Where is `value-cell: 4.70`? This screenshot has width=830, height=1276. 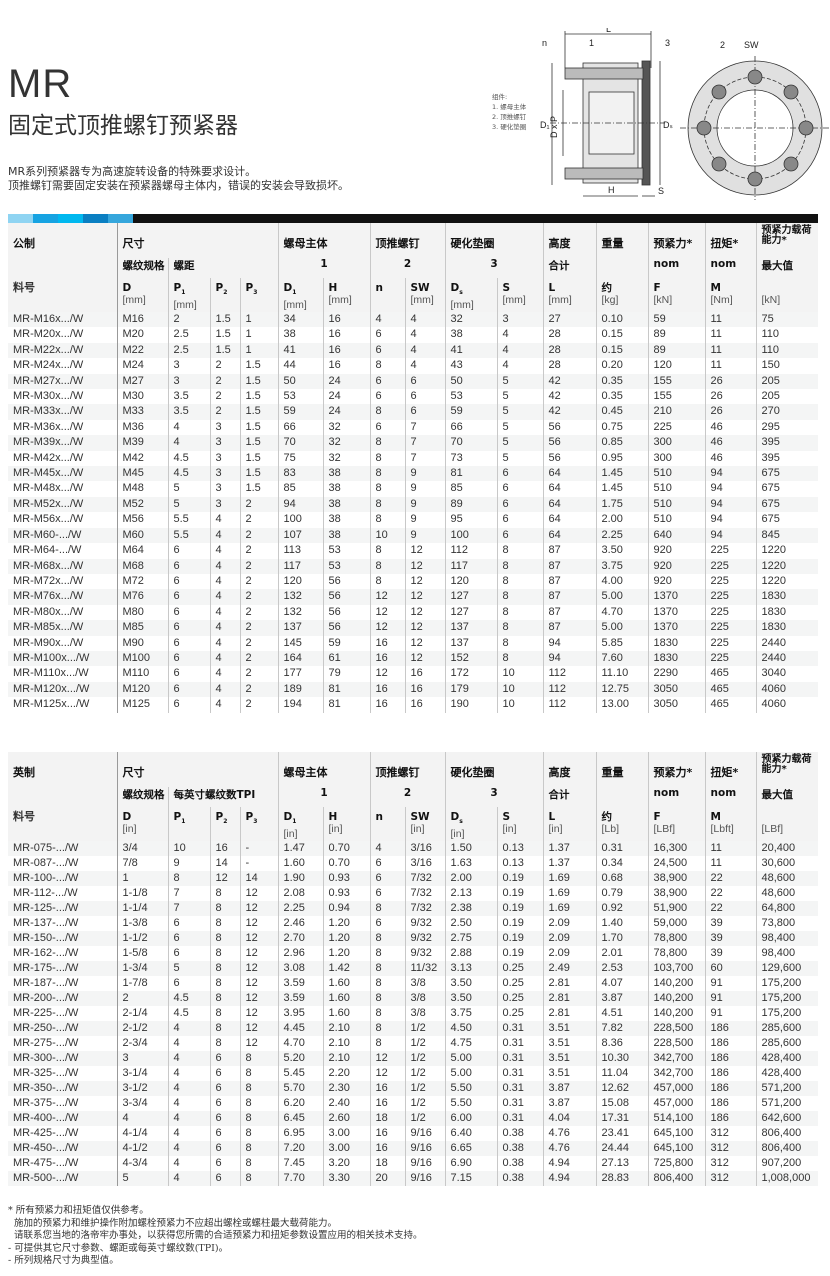 value-cell: 4.70 is located at coordinates (621, 612).